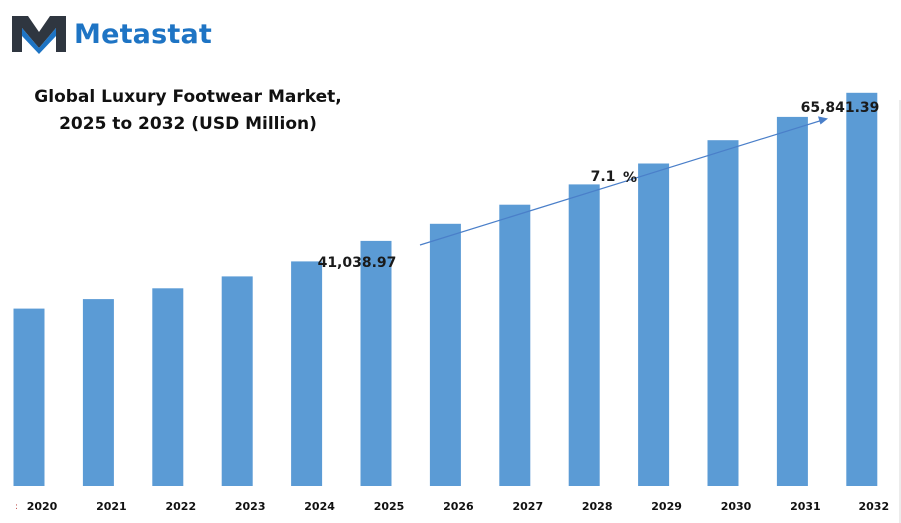  What do you see at coordinates (39, 35) in the screenshot?
I see `metastat-m-icon` at bounding box center [39, 35].